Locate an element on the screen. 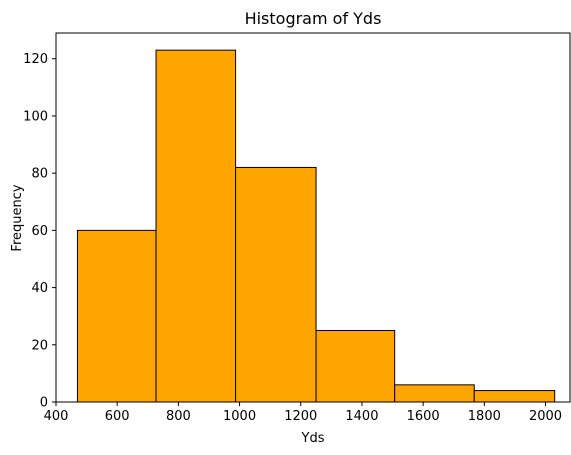  y-axis-ticks: 0 20 40 60 80 100 120 is located at coordinates (39, 231).